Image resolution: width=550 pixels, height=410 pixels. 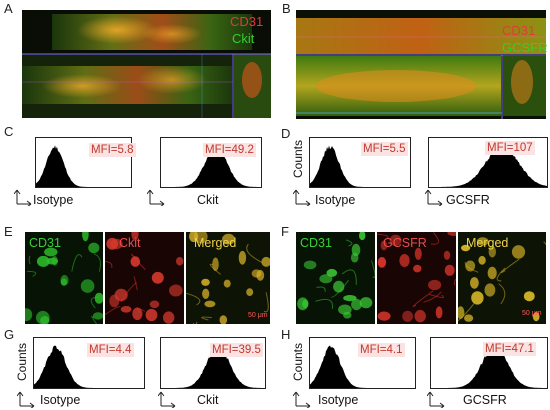 What do you see at coordinates (525, 47) in the screenshot?
I see `panel-b-legend-gcsfr: GCSFR` at bounding box center [525, 47].